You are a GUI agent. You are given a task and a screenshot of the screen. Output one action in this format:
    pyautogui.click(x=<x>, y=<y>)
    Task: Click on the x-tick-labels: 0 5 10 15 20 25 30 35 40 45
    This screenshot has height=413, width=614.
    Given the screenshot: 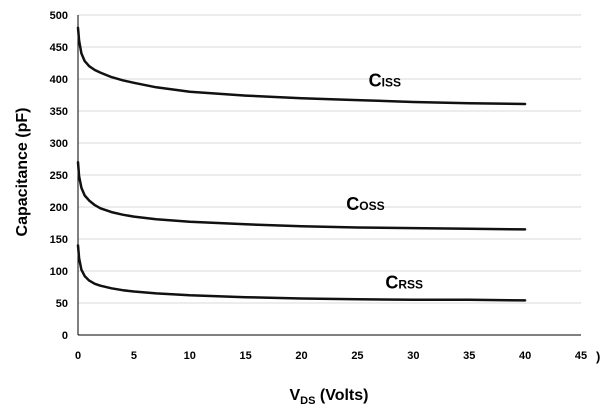 What is the action you would take?
    pyautogui.click(x=331, y=356)
    